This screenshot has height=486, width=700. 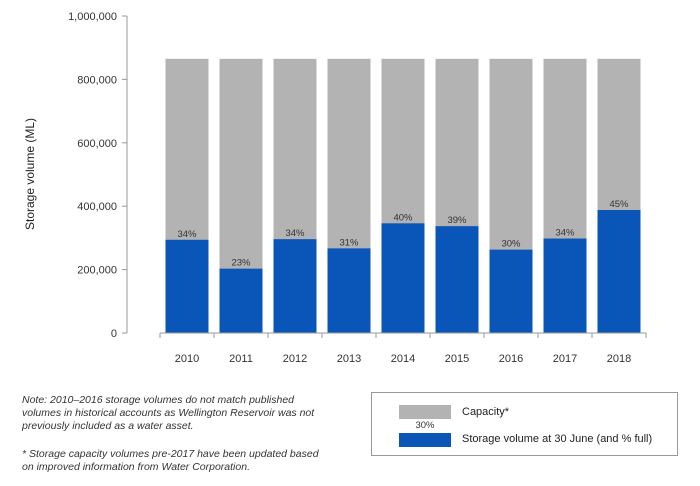 What do you see at coordinates (92, 17) in the screenshot?
I see `y-tick-label: 1,000,000` at bounding box center [92, 17].